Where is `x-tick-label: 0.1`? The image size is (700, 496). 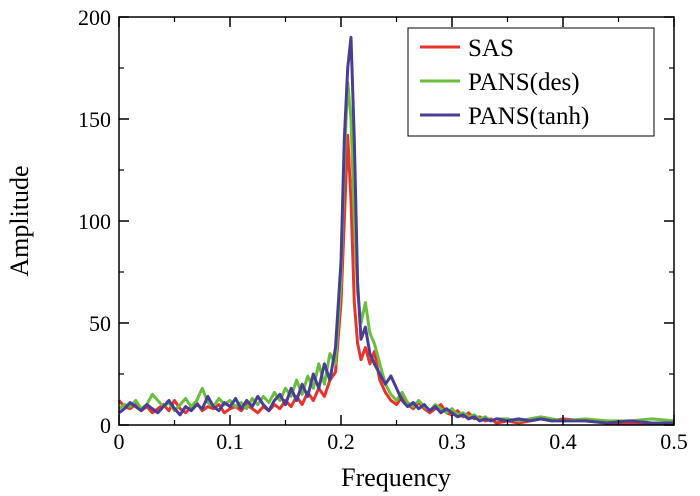
x-tick-label: 0.1 is located at coordinates (230, 441).